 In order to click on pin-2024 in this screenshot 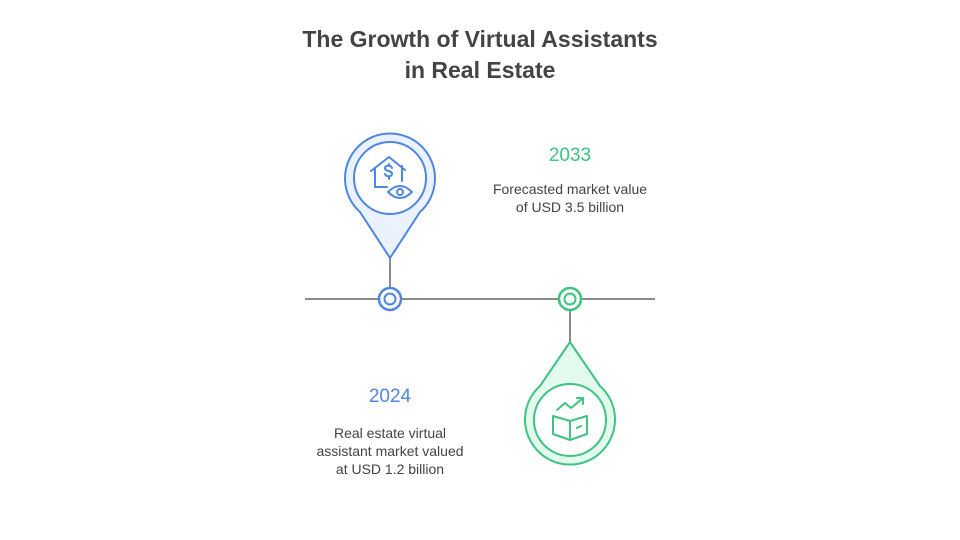, I will do `click(390, 195)`.